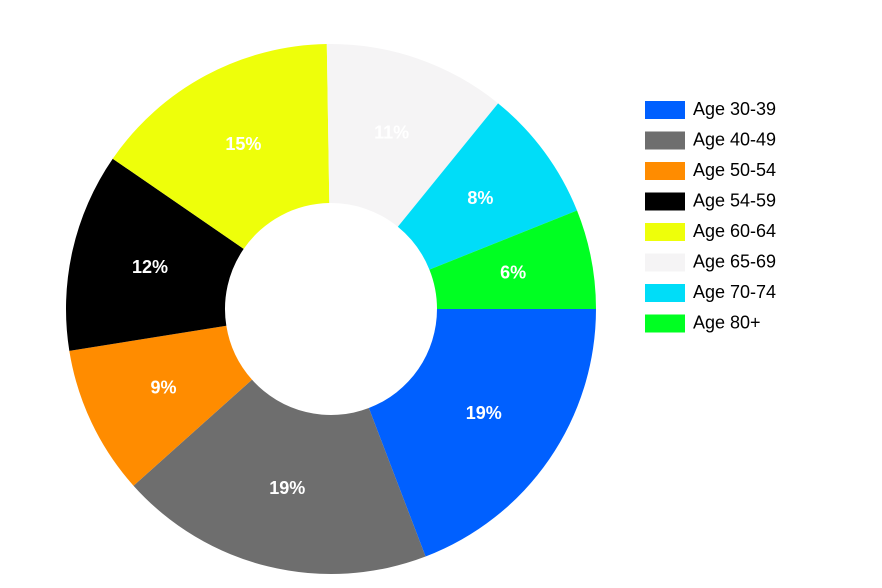 This screenshot has height=588, width=882. What do you see at coordinates (513, 273) in the screenshot?
I see `slice-label: 6%` at bounding box center [513, 273].